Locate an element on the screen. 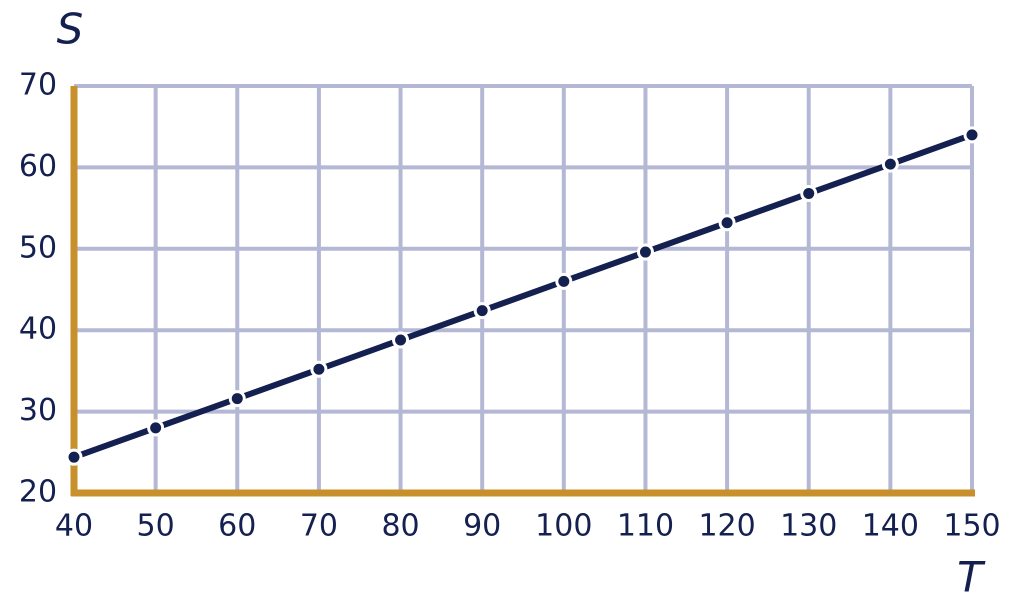  x-tick-label: 70 is located at coordinates (319, 526).